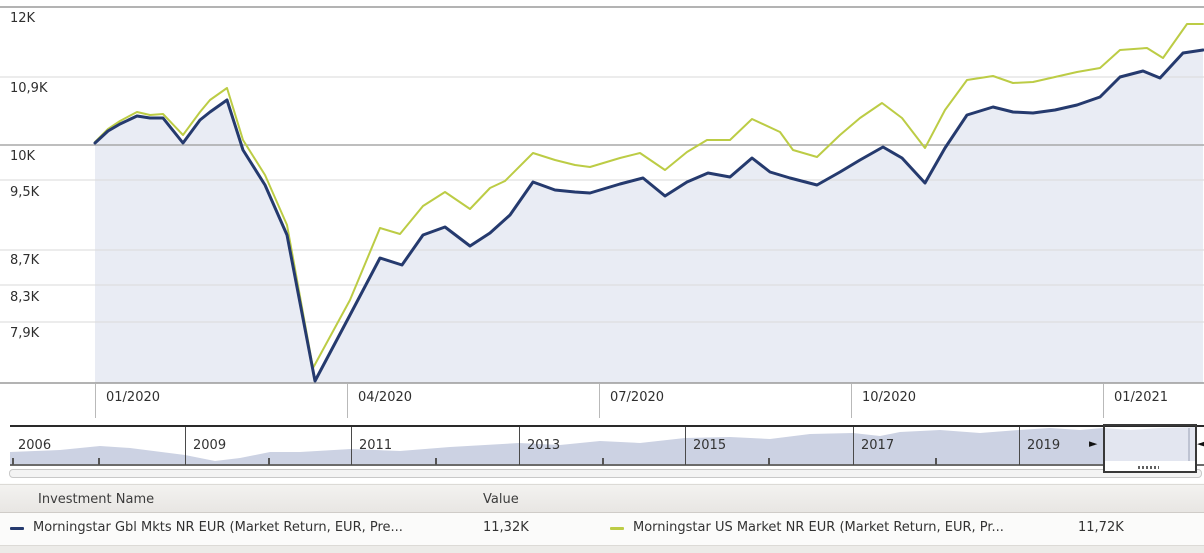 The width and height of the screenshot is (1204, 553). Describe the element at coordinates (133, 397) in the screenshot. I see `x-axis-label: 01/2020` at that location.